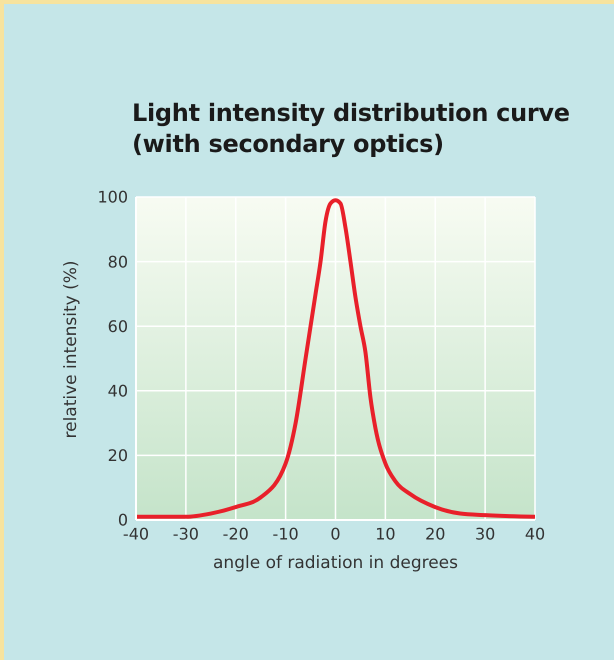 This screenshot has height=660, width=614. Describe the element at coordinates (71, 349) in the screenshot. I see `y-axis-title: relative intensity (%)` at that location.